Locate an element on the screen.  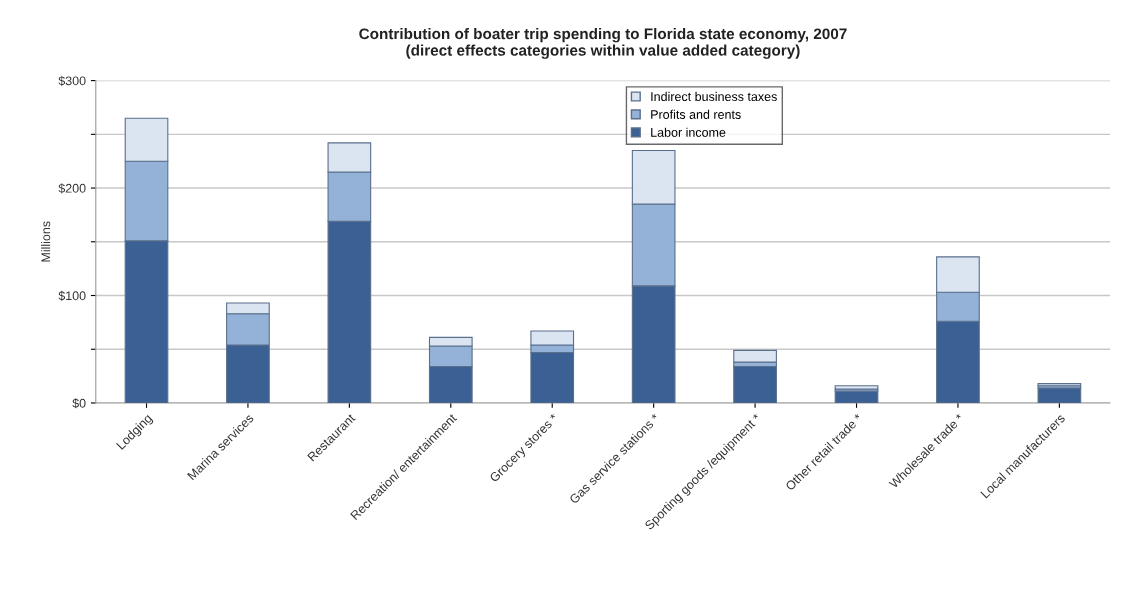
legend-label: Indirect business taxes is located at coordinates (714, 96).